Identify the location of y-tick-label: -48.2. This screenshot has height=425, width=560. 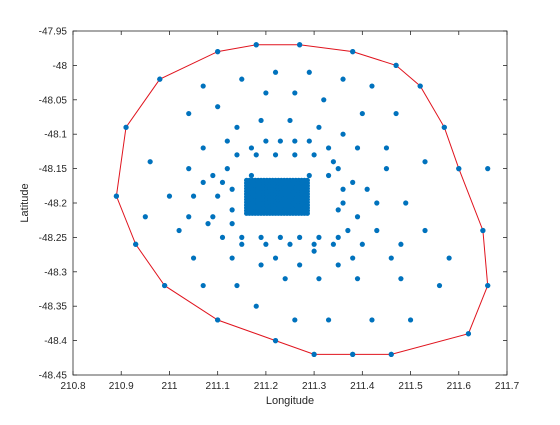
(55, 204).